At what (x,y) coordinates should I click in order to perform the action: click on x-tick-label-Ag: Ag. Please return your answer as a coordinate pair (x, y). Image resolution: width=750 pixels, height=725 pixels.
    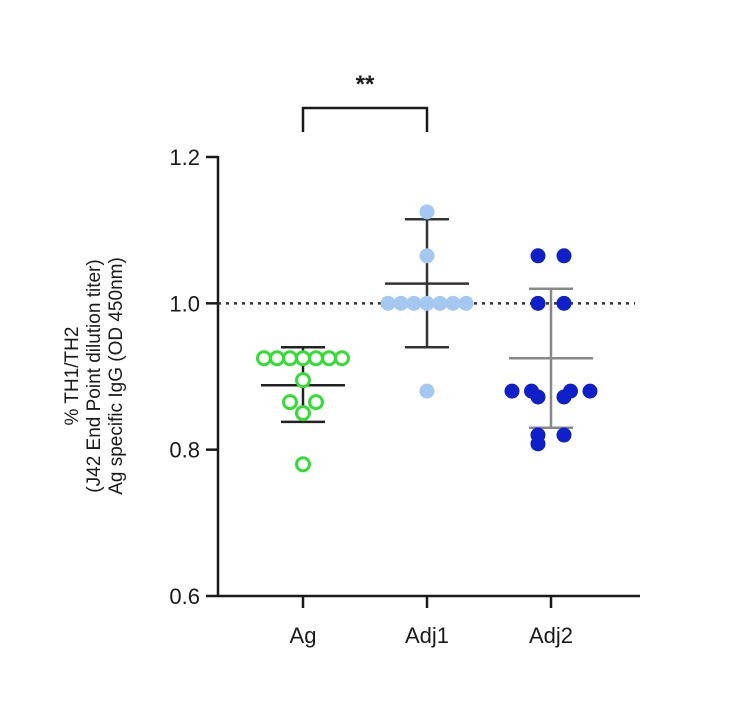
    Looking at the image, I should click on (303, 635).